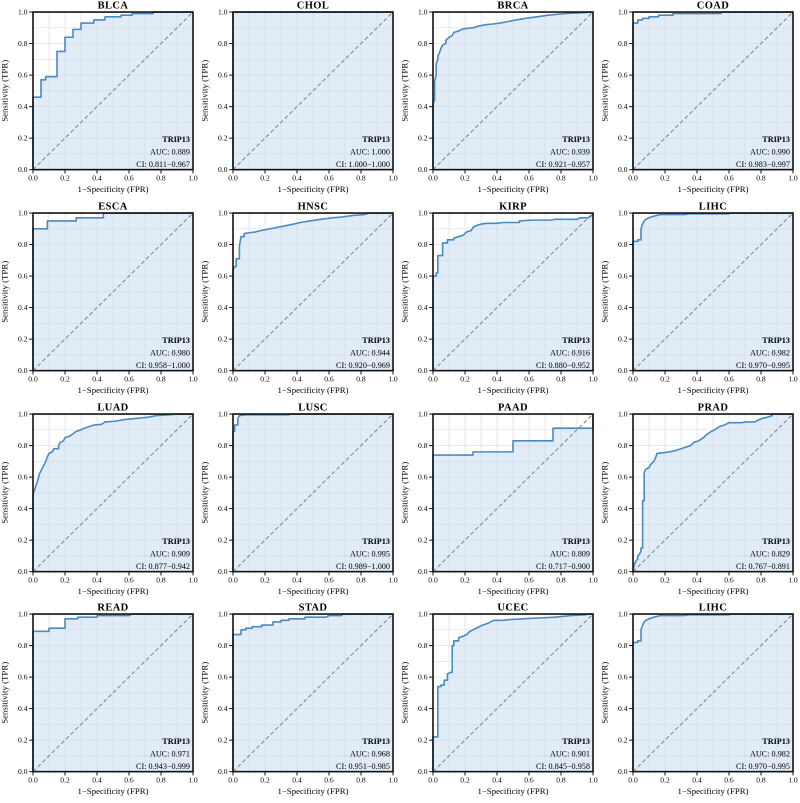  What do you see at coordinates (313, 608) in the screenshot?
I see `panel-title: STAD` at bounding box center [313, 608].